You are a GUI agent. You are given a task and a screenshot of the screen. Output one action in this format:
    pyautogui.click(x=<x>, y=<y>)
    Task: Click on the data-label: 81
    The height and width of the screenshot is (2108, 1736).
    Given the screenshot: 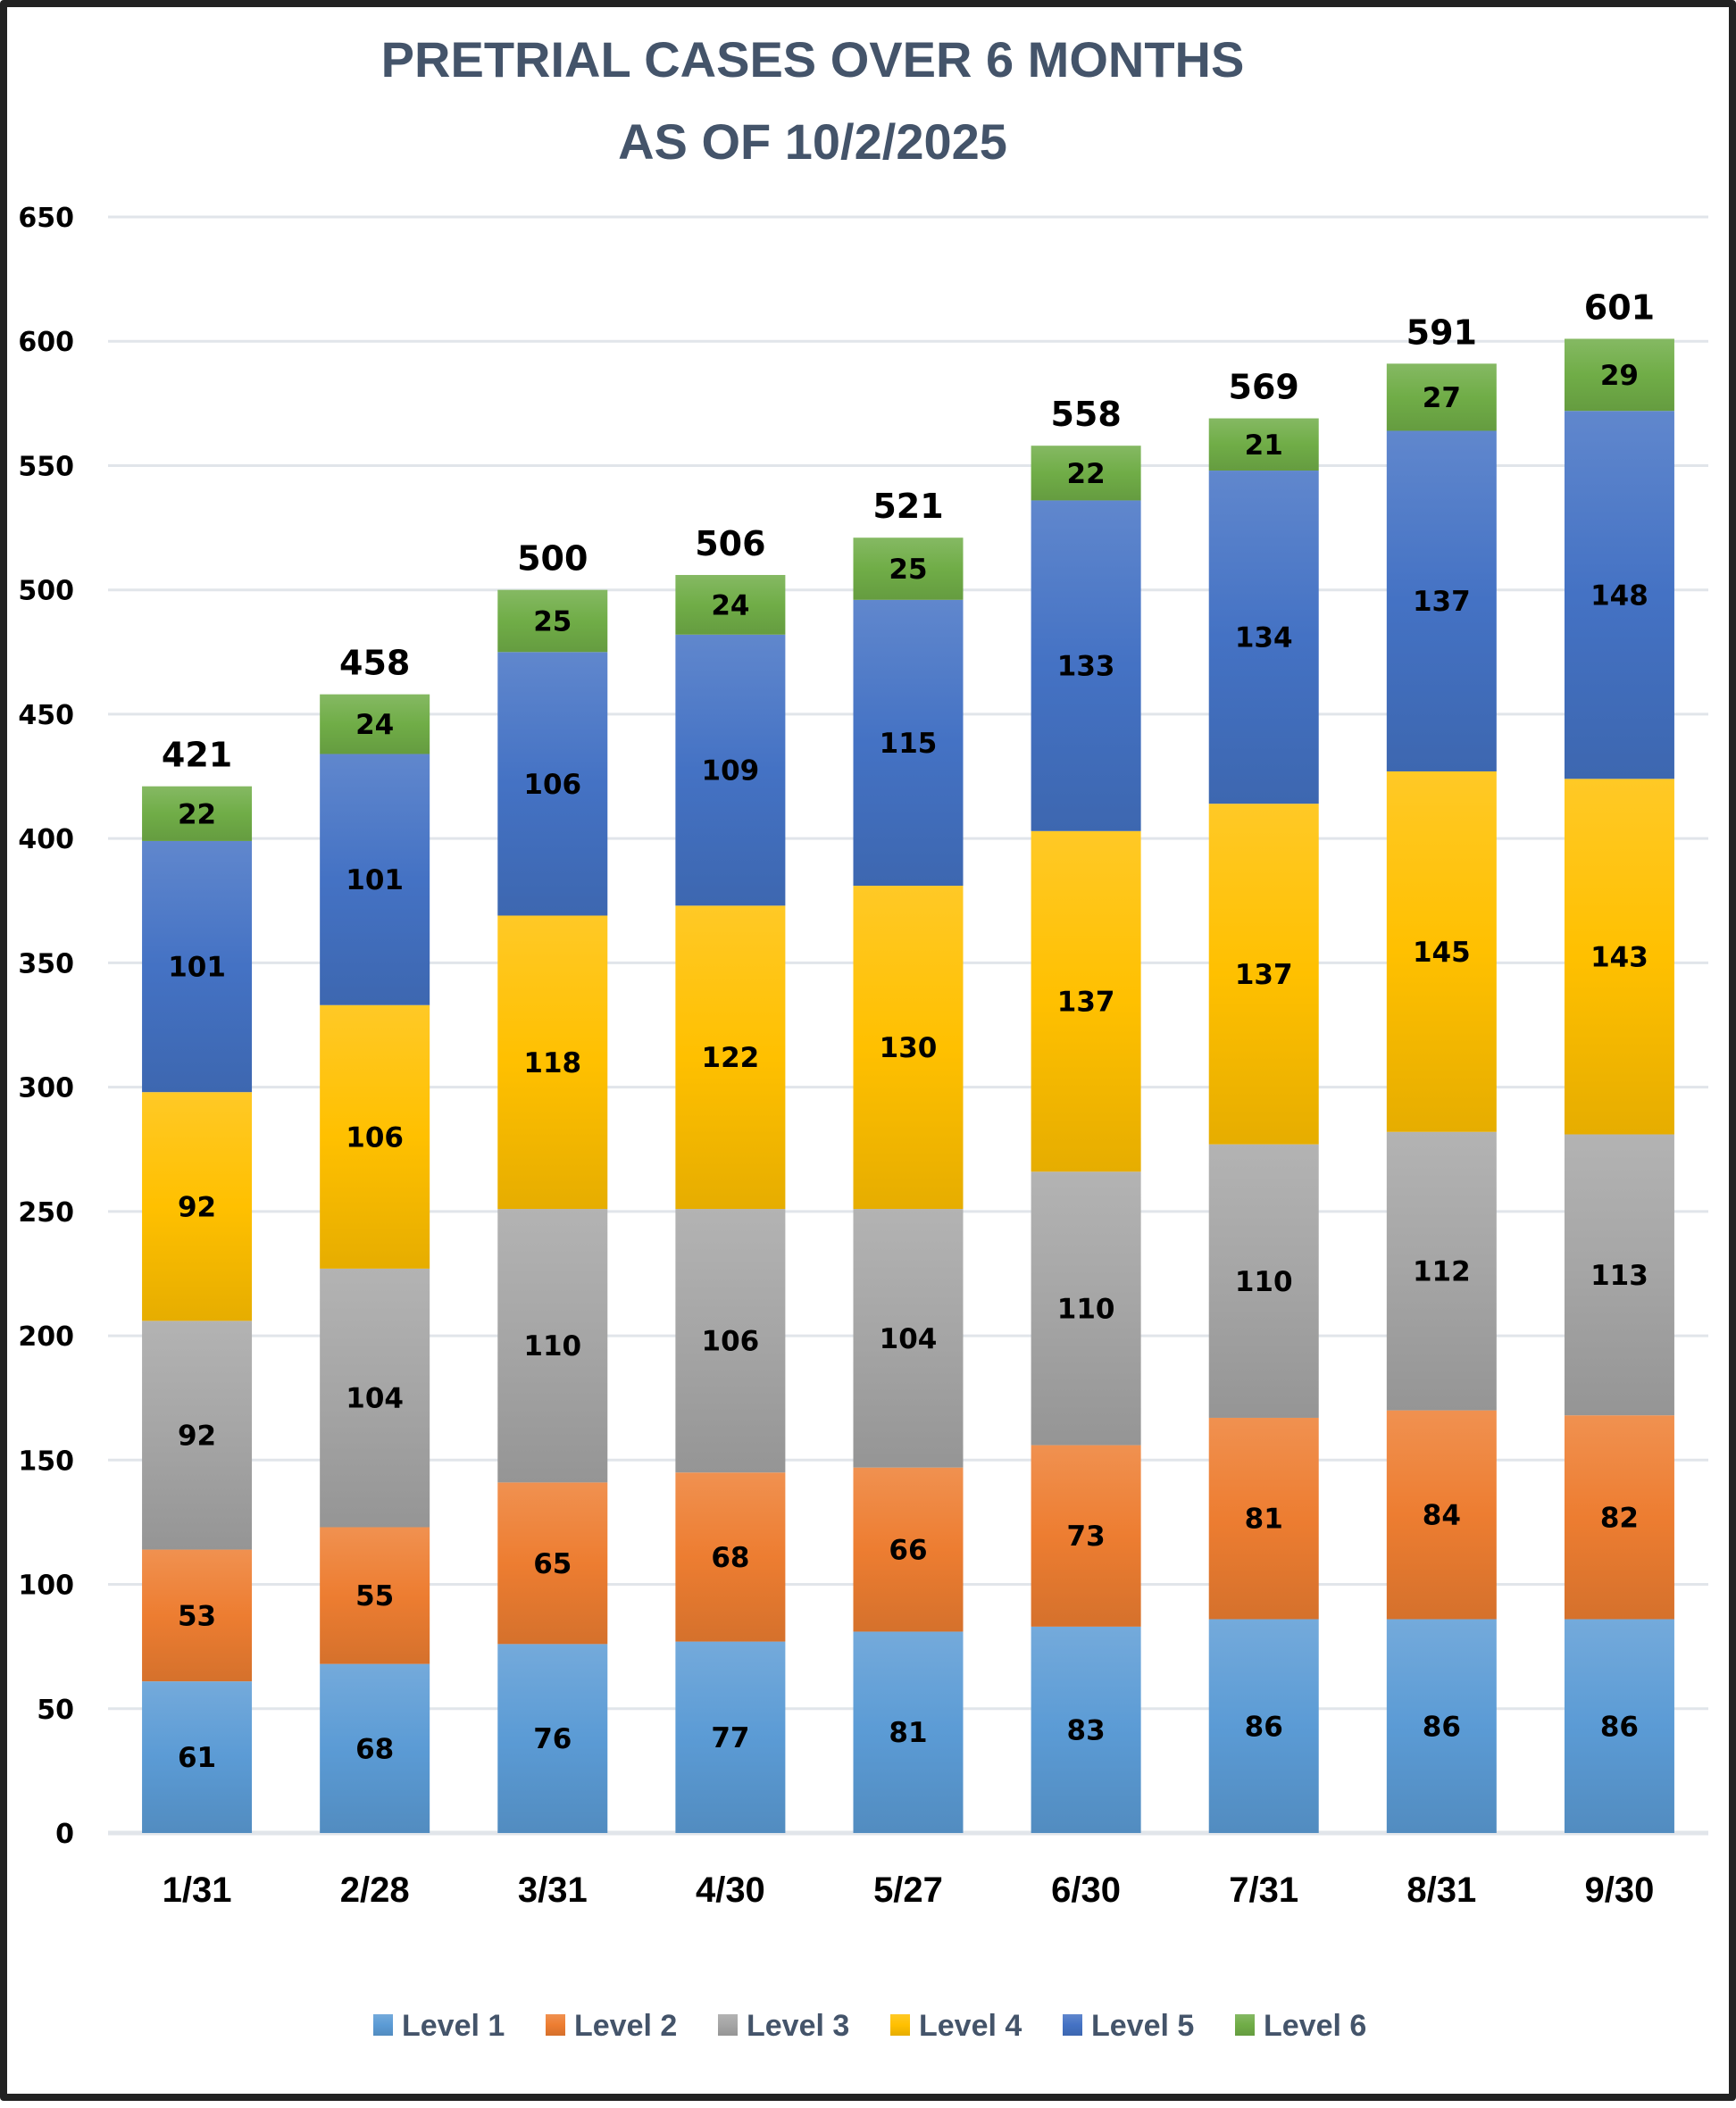 What is the action you would take?
    pyautogui.click(x=908, y=1733)
    